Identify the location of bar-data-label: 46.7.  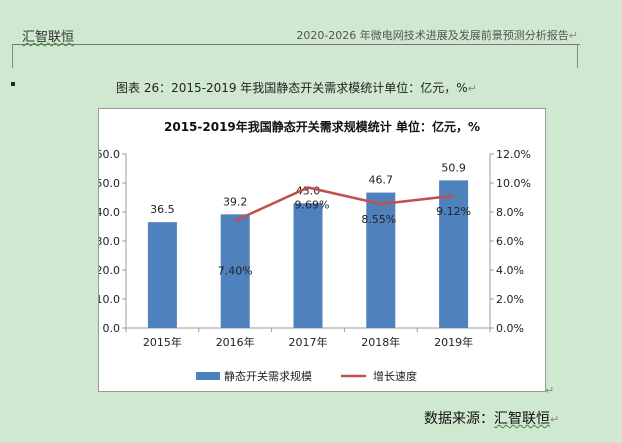
(381, 180).